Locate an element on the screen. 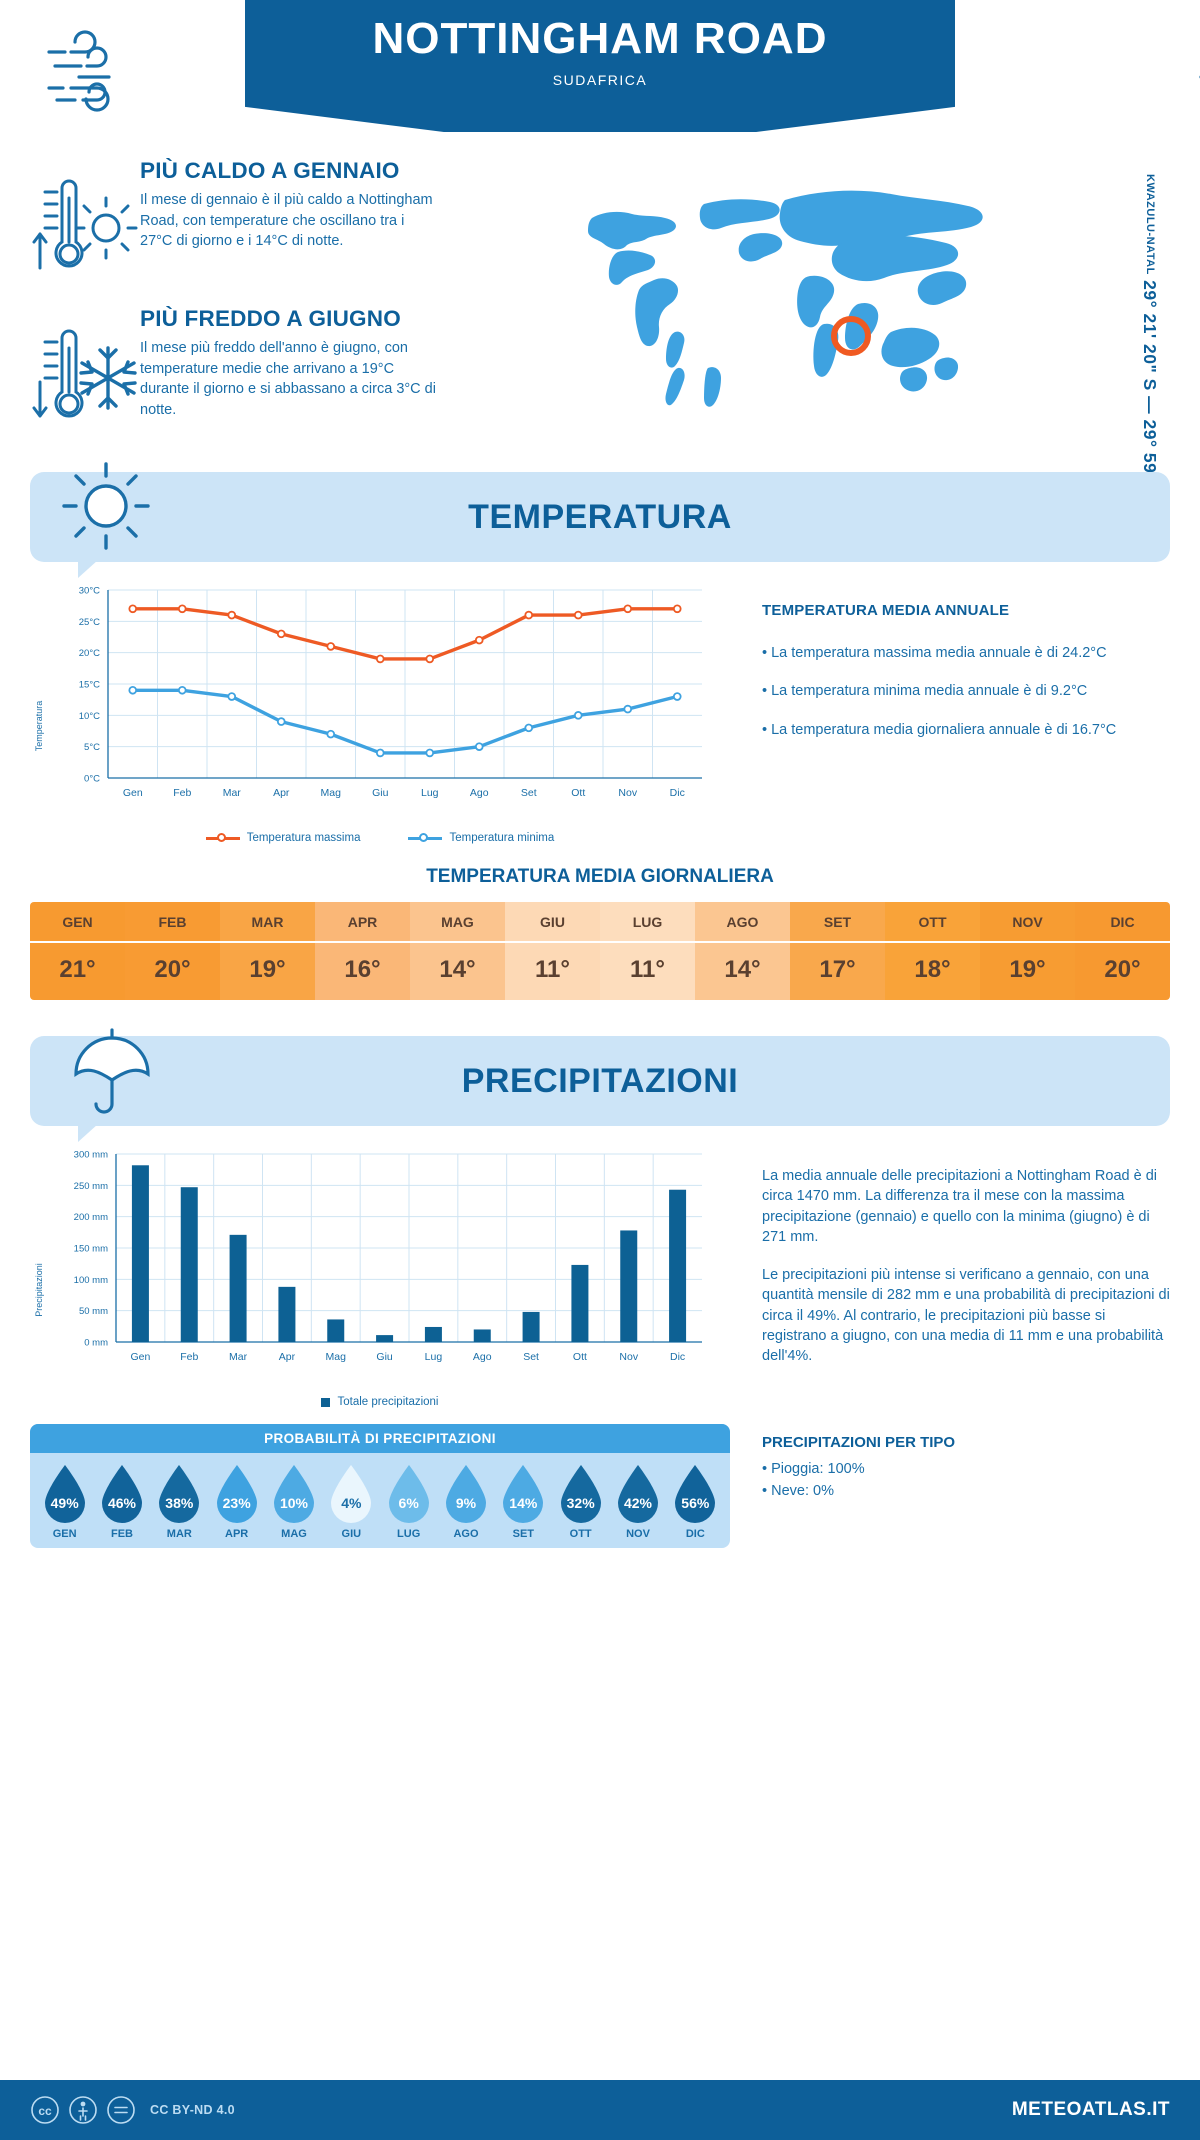 This screenshot has width=1200, height=2140. probability-cell: 38% MAR is located at coordinates (179, 1501).